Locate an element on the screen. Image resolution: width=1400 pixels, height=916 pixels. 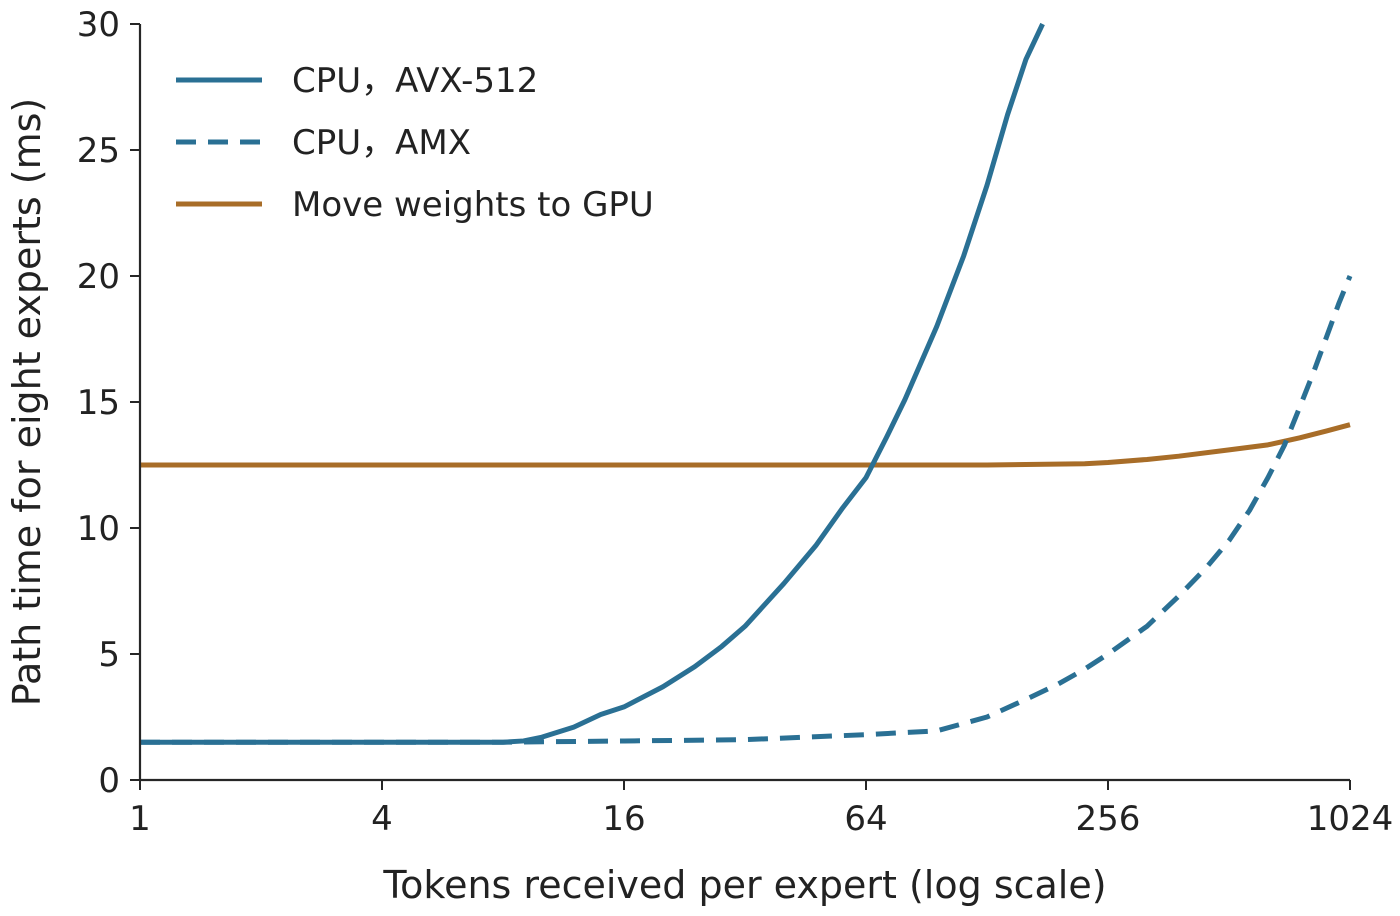
y-tick-label: 20 is located at coordinates (98, 277).